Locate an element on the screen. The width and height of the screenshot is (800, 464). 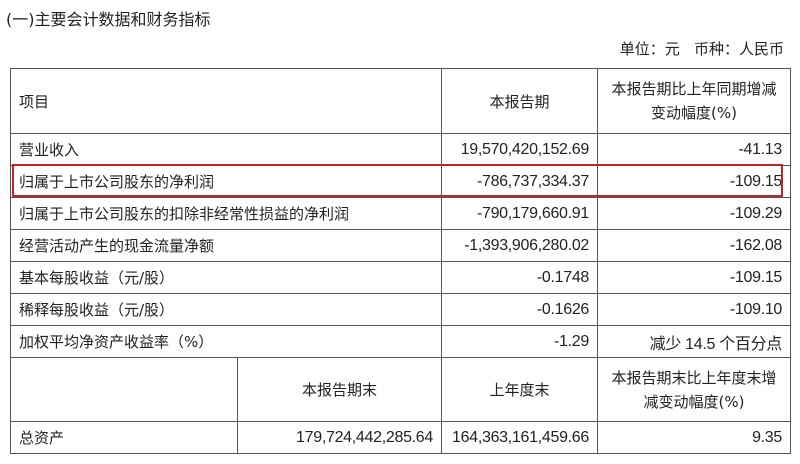
row-change: -109.10 is located at coordinates (694, 309).